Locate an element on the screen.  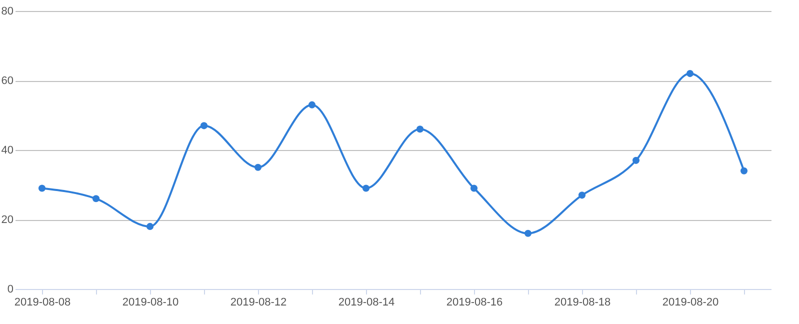
x-tick-label: 2019-08-20 is located at coordinates (690, 302).